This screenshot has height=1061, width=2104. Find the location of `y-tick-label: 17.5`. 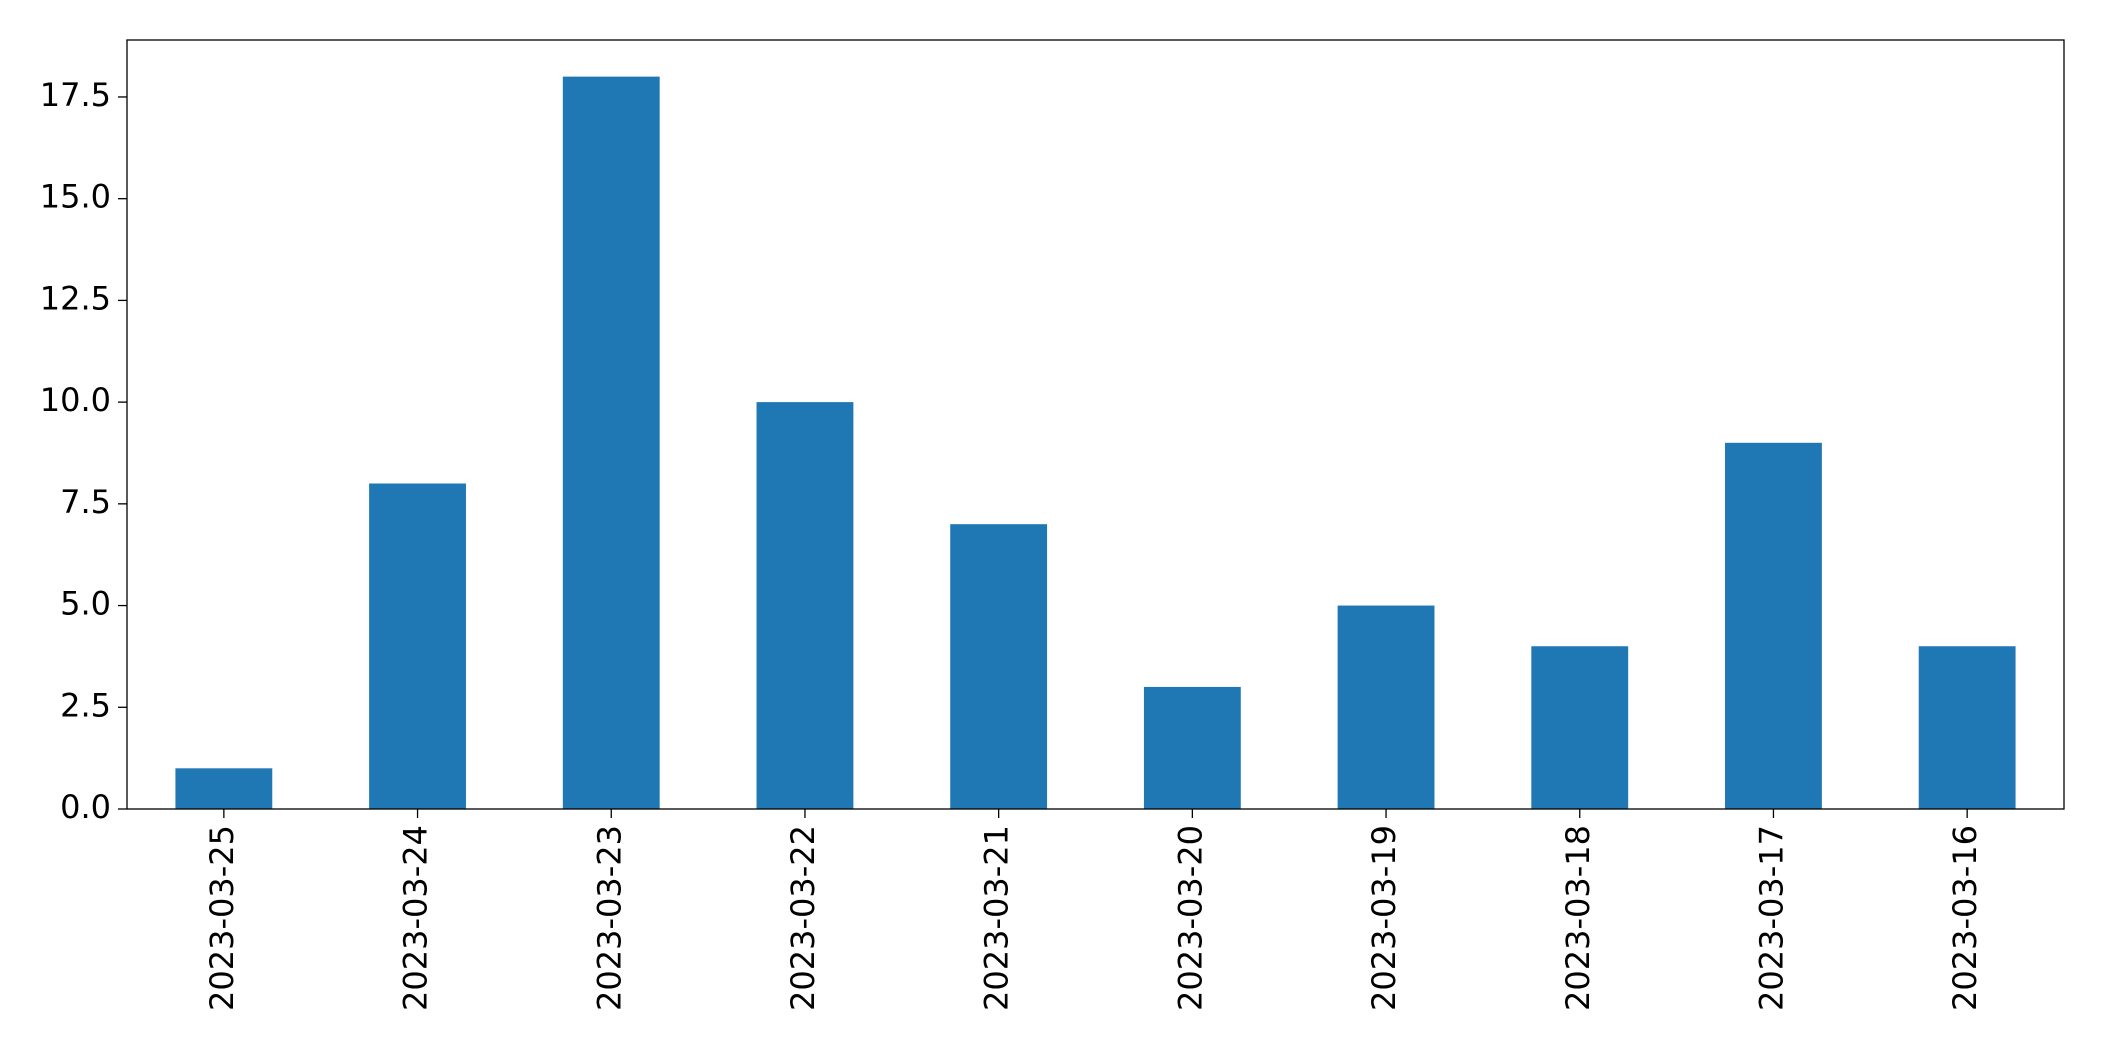

y-tick-label: 17.5 is located at coordinates (75, 95).